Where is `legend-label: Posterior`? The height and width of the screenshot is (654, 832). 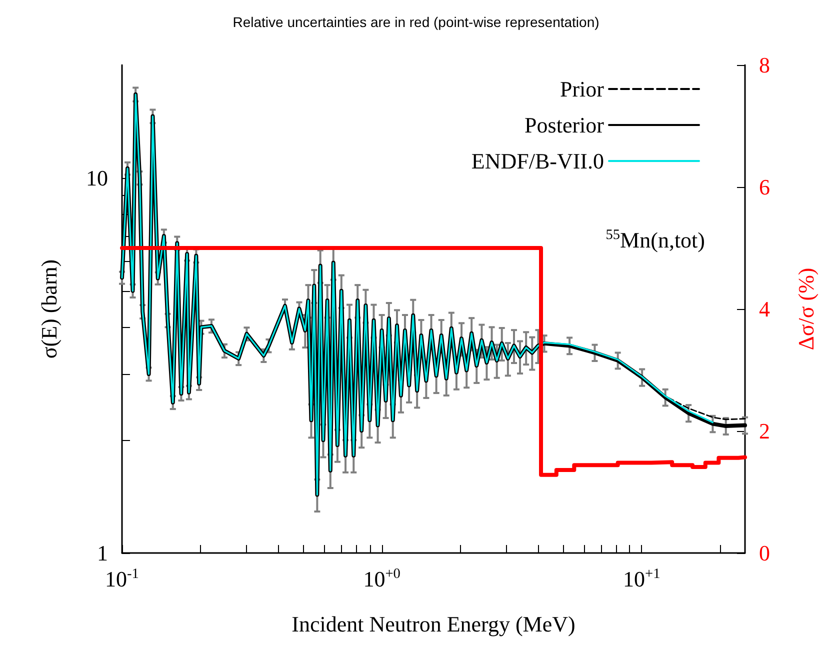 legend-label: Posterior is located at coordinates (564, 125).